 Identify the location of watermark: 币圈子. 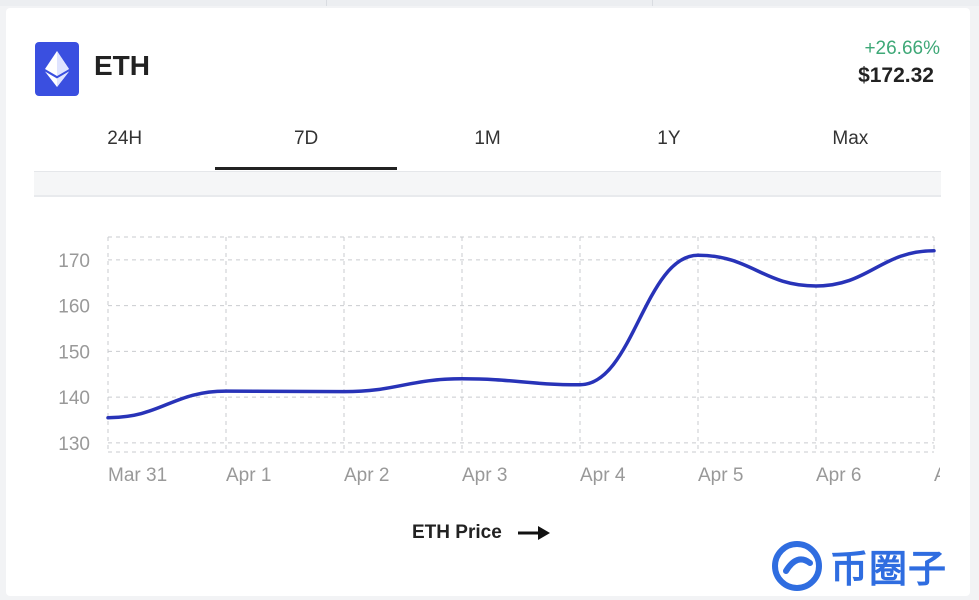
(859, 565).